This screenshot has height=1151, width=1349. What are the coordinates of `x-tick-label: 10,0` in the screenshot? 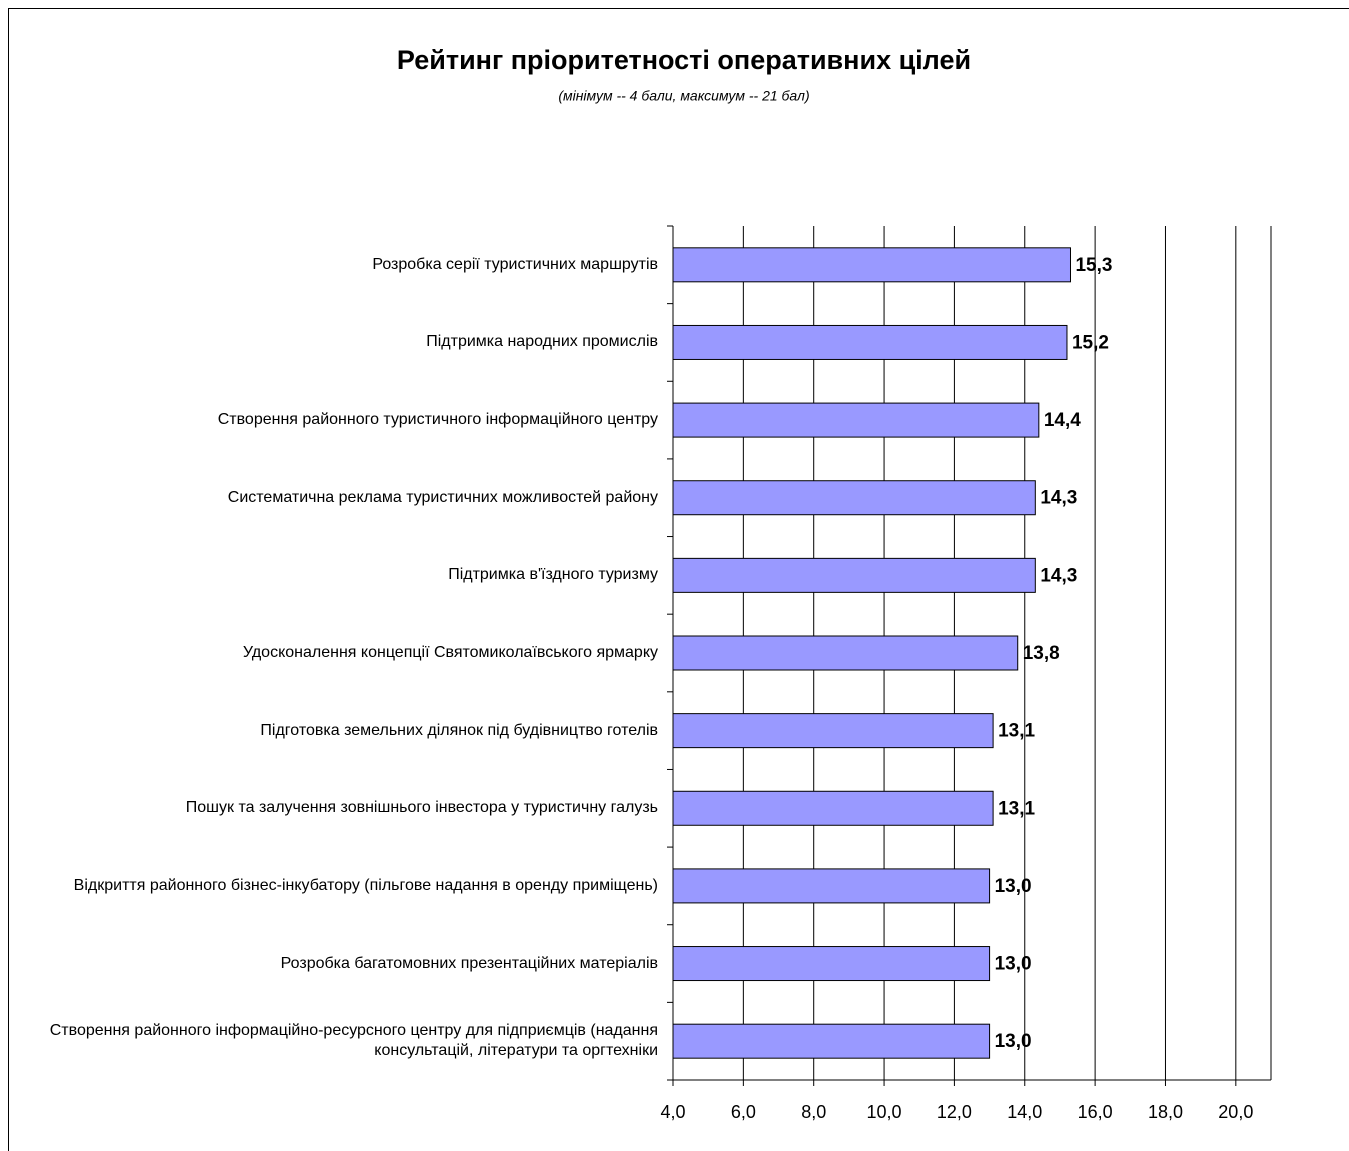 It's located at (884, 1112).